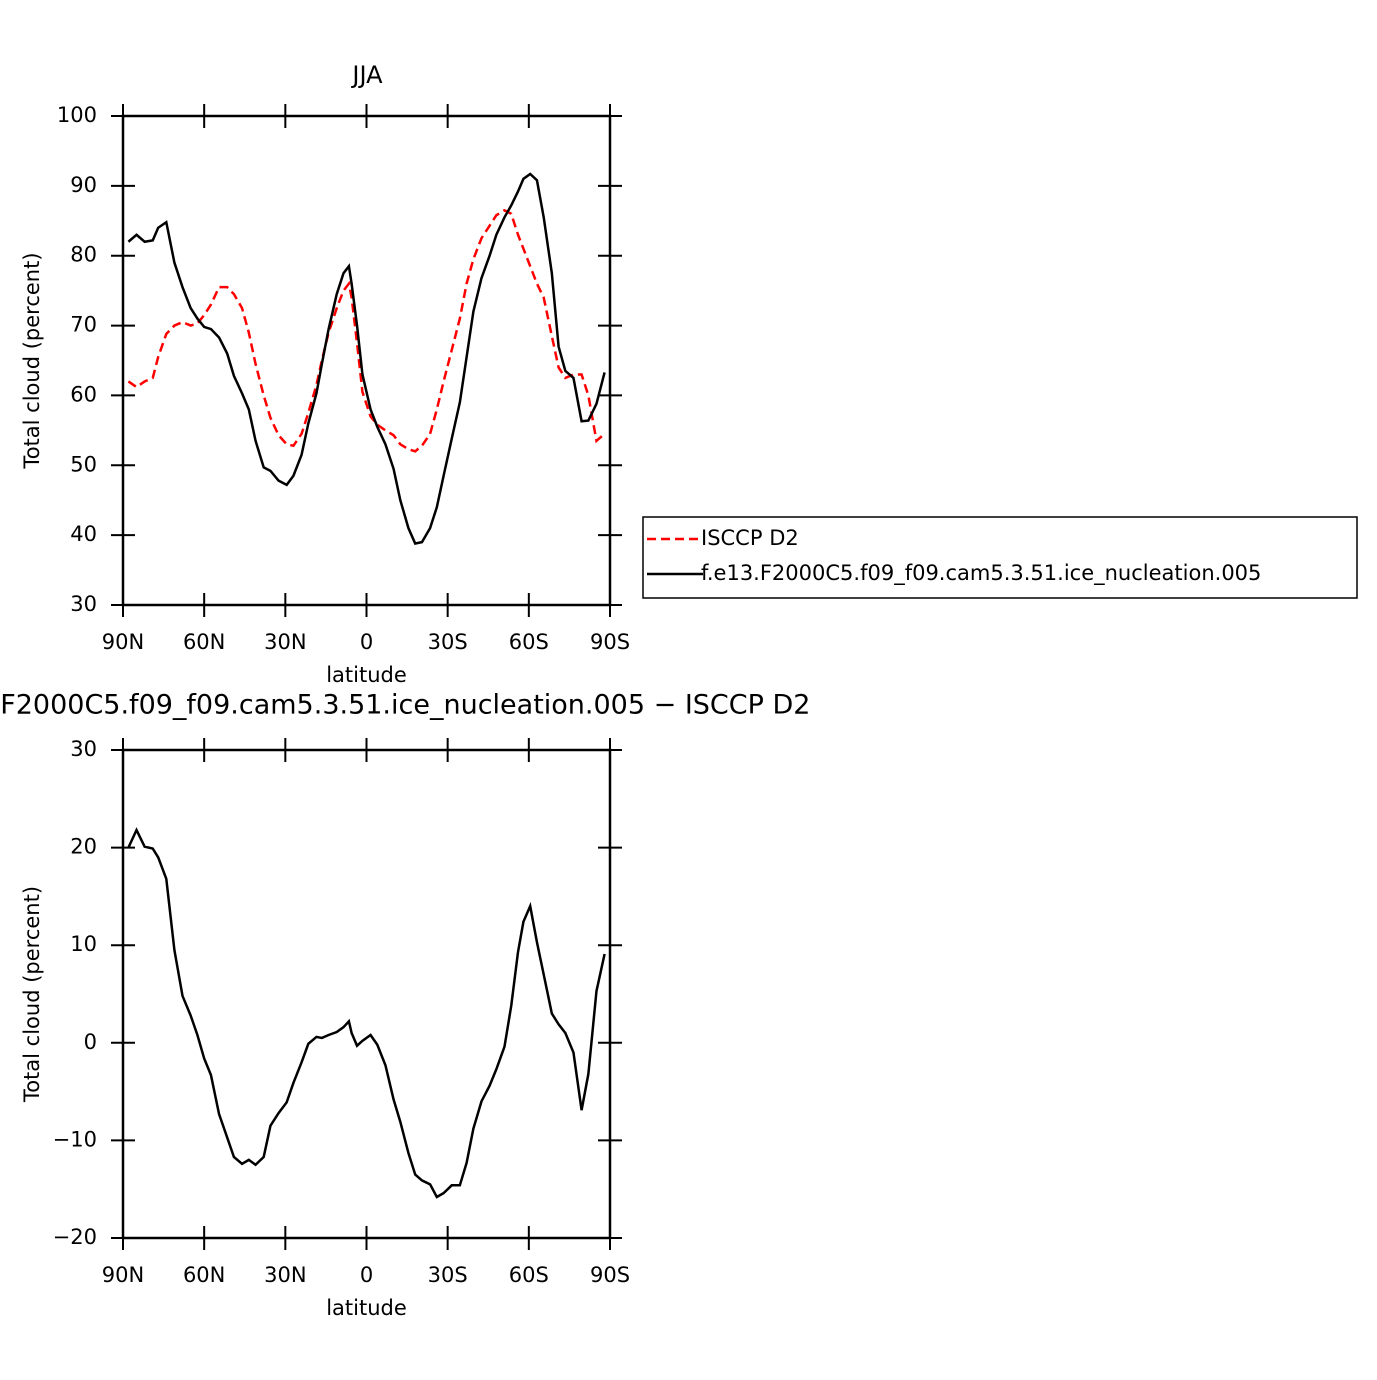 The height and width of the screenshot is (1380, 1377). What do you see at coordinates (83, 847) in the screenshot?
I see `y-tick-label: 20` at bounding box center [83, 847].